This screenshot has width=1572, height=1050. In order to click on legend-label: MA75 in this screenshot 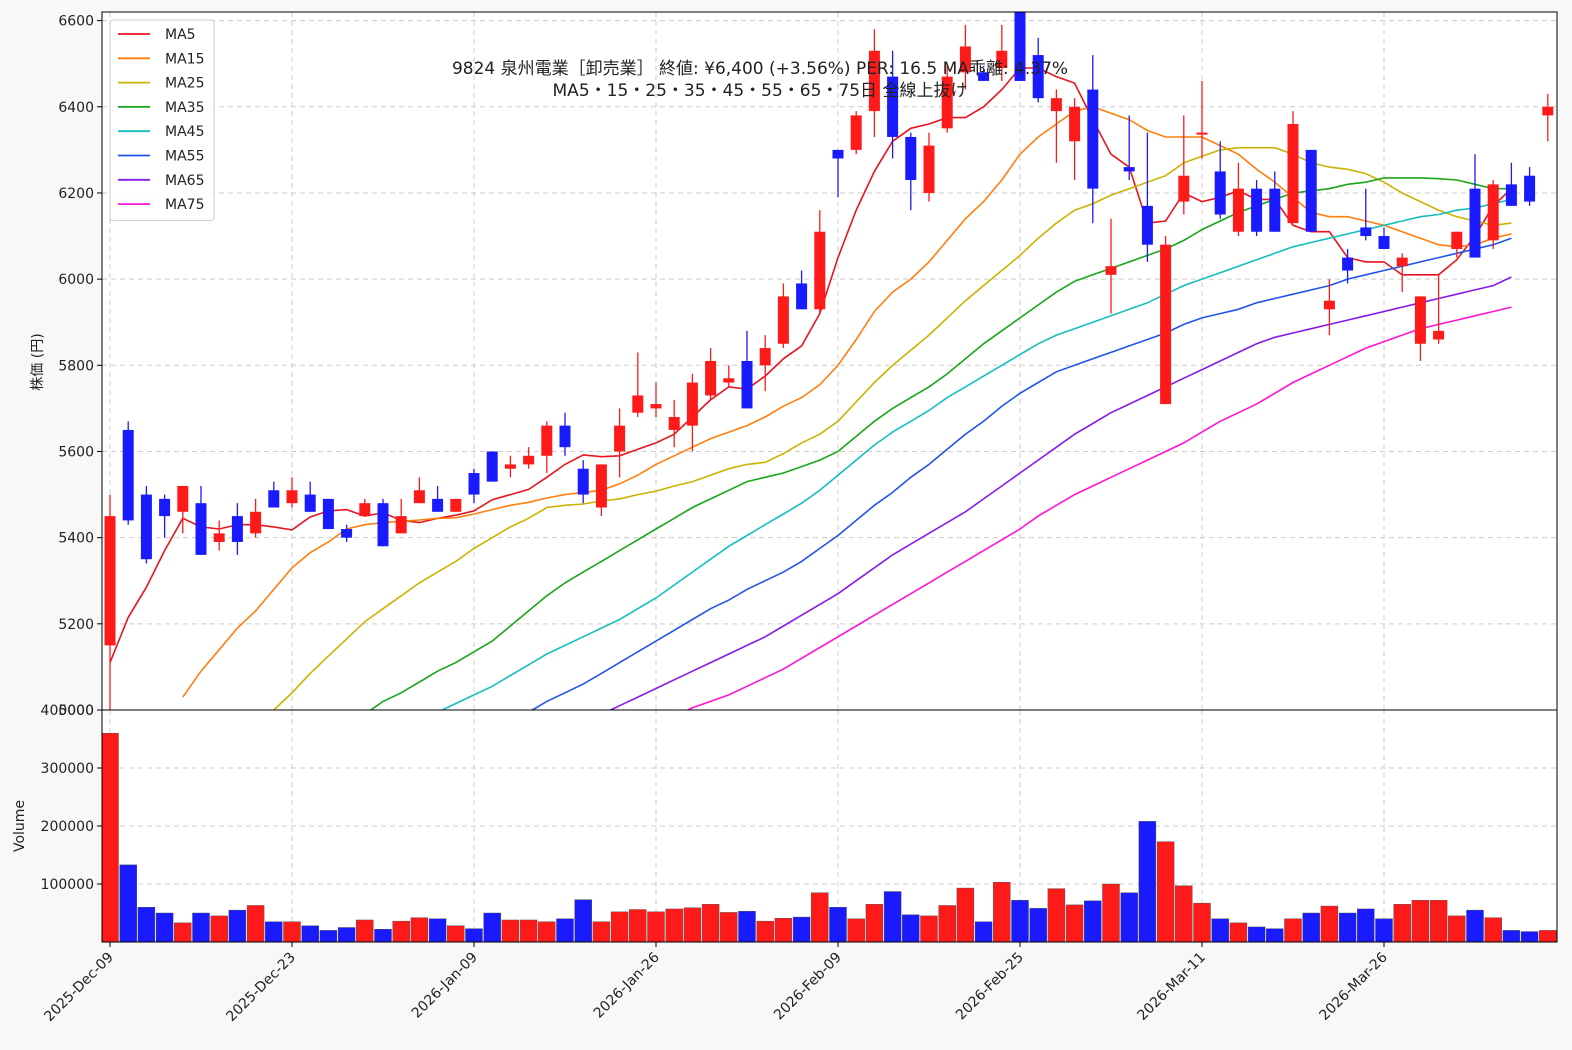, I will do `click(184, 205)`.